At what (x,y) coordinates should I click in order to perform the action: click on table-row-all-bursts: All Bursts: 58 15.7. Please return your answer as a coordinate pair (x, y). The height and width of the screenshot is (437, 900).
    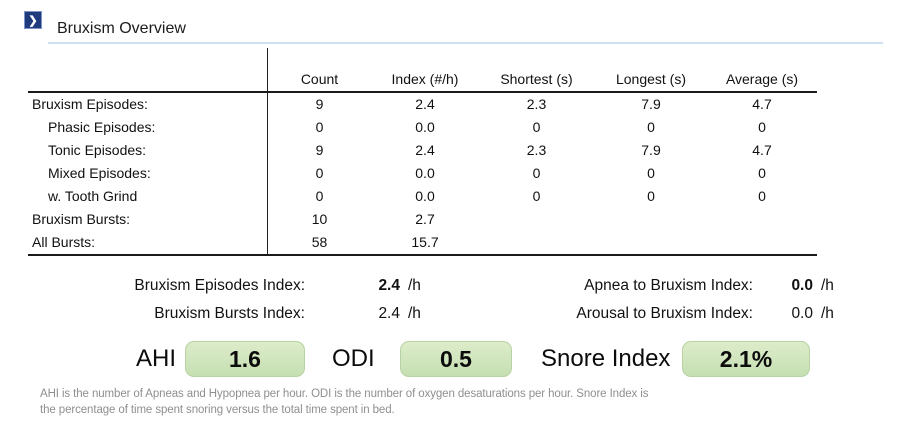
    Looking at the image, I should click on (422, 242).